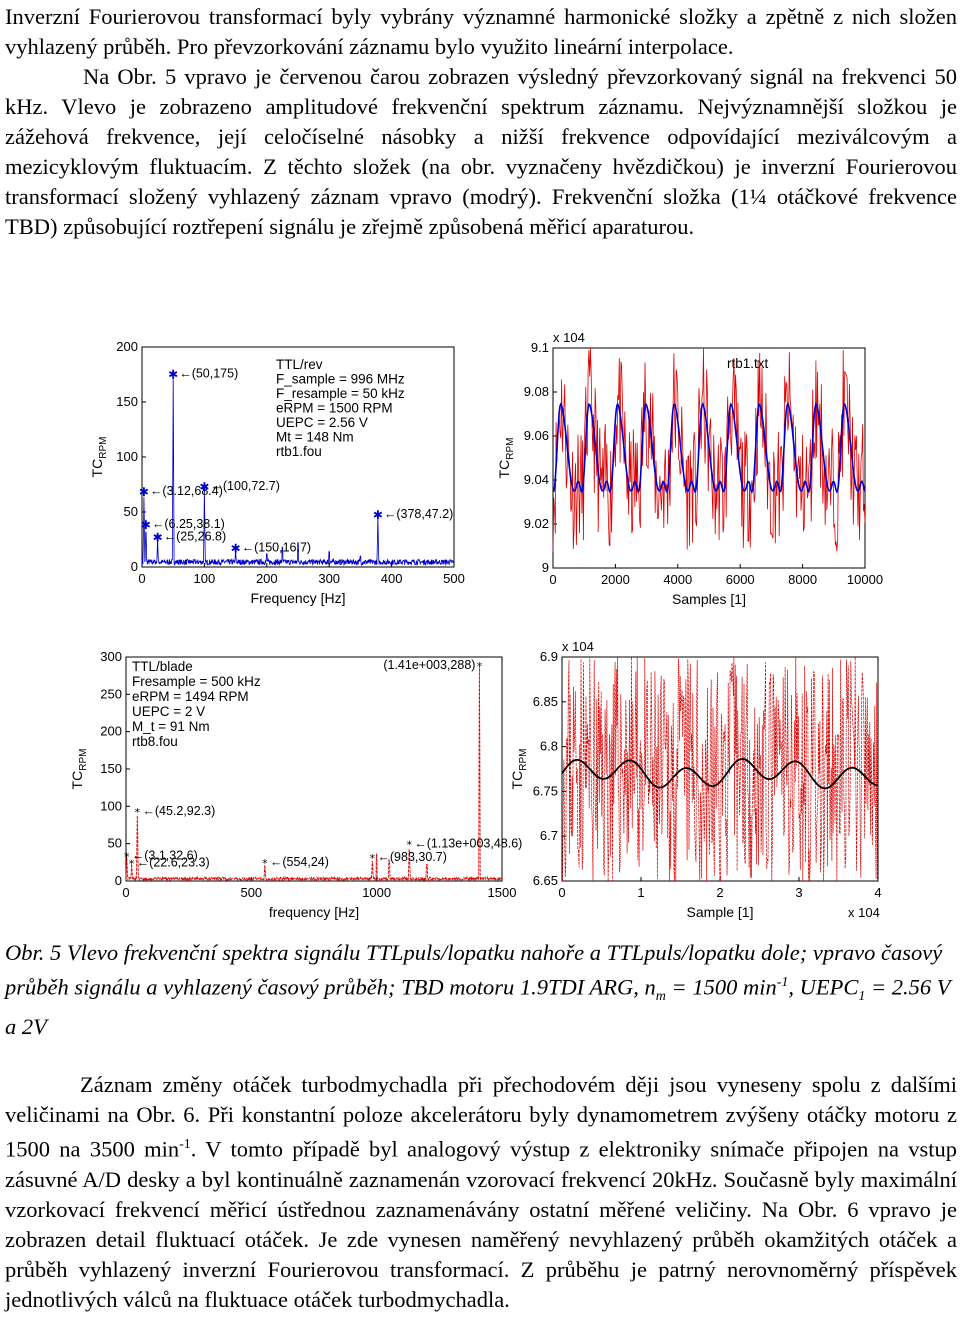 The width and height of the screenshot is (960, 1340). I want to click on y-tick-label: 6.7, so click(549, 835).